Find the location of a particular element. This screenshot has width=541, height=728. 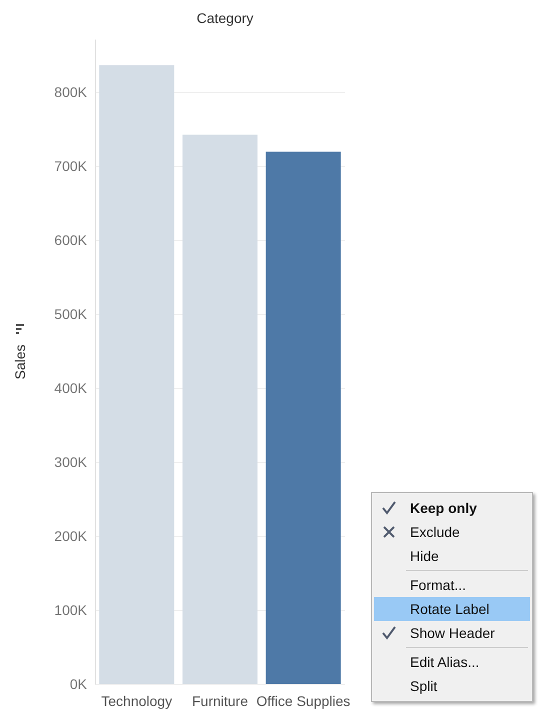

chart-title: Category is located at coordinates (225, 18).